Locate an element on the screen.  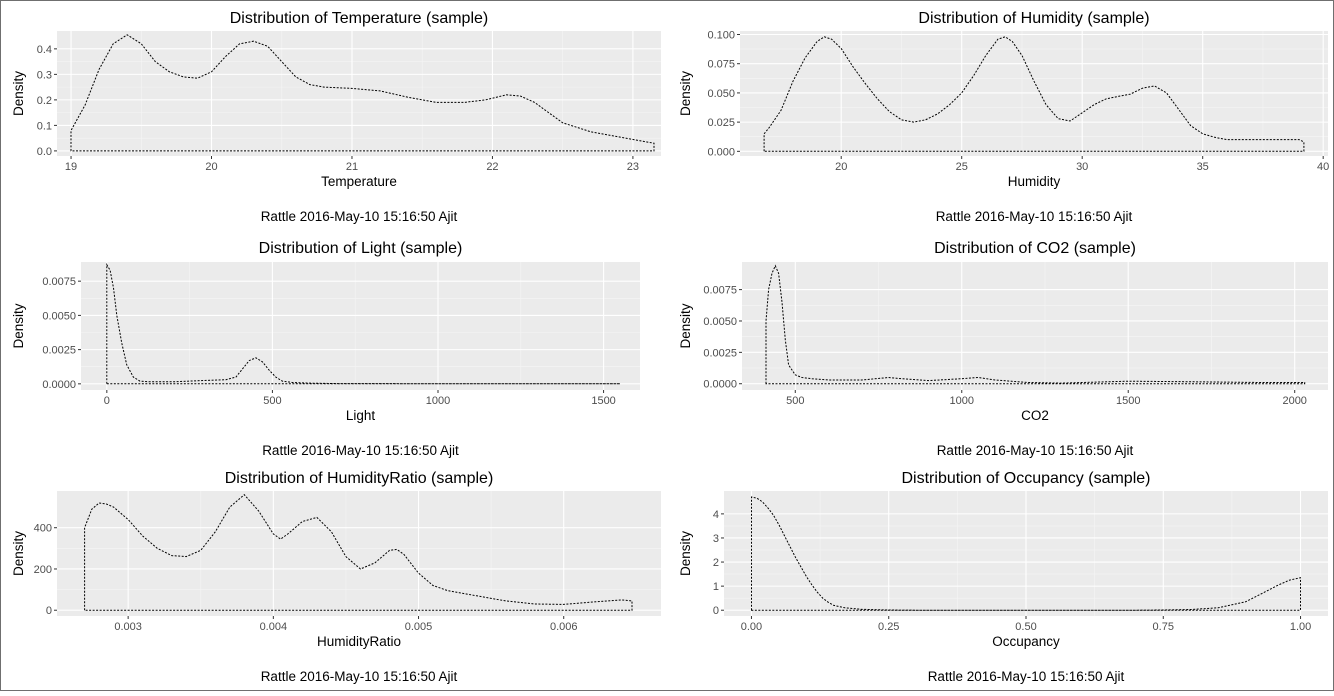
chart4-x-tick-label: 500 is located at coordinates (795, 401).